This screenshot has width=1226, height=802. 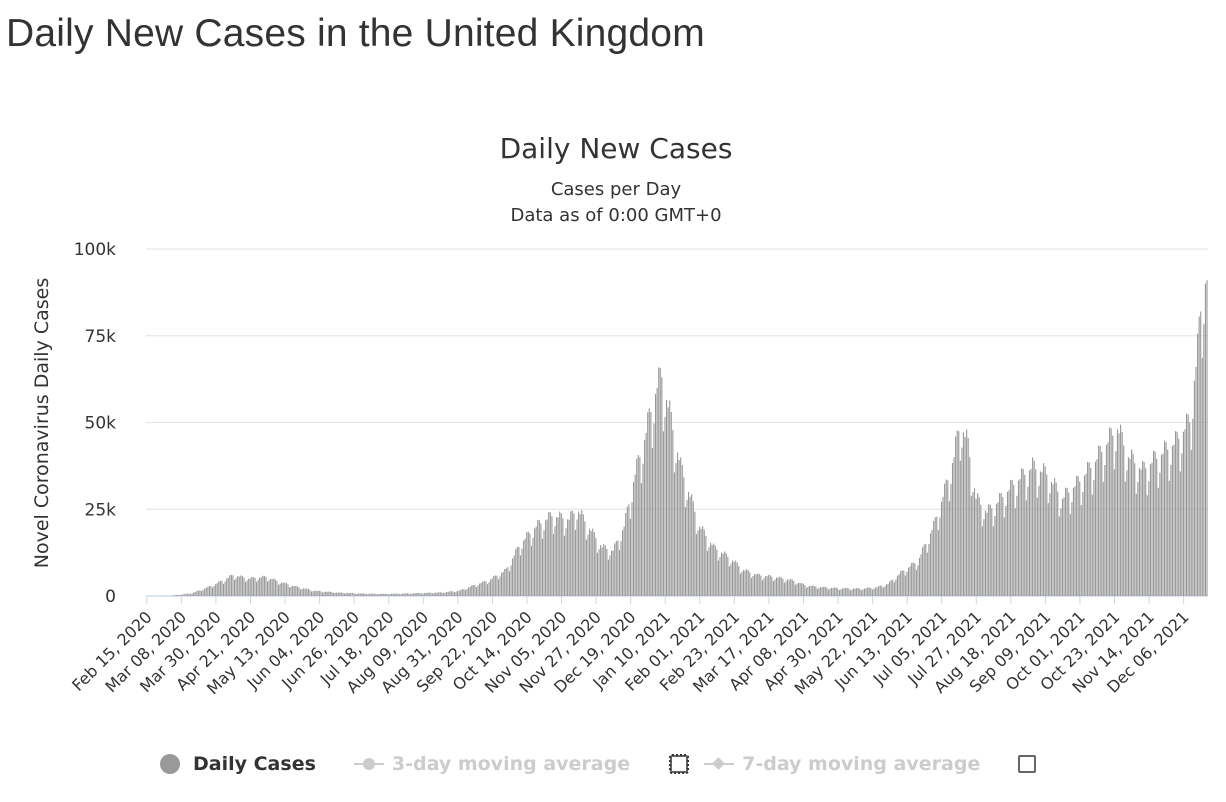 I want to click on chart-title: Daily New Cases, so click(x=616, y=148).